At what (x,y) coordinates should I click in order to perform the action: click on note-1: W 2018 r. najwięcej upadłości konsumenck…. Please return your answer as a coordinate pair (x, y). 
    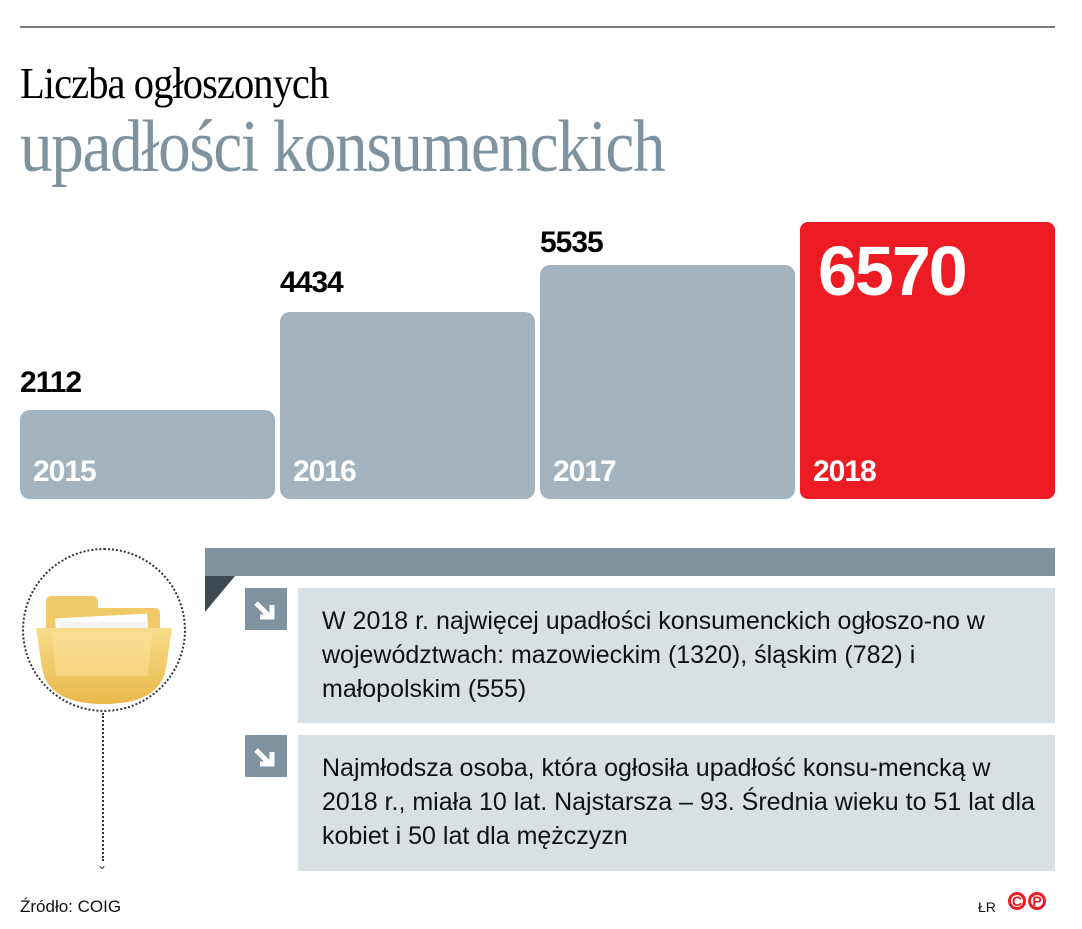
    Looking at the image, I should click on (676, 655).